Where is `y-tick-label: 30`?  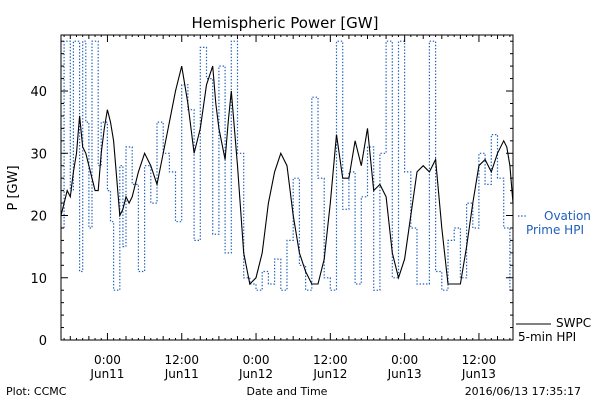 y-tick-label: 30 is located at coordinates (38, 154).